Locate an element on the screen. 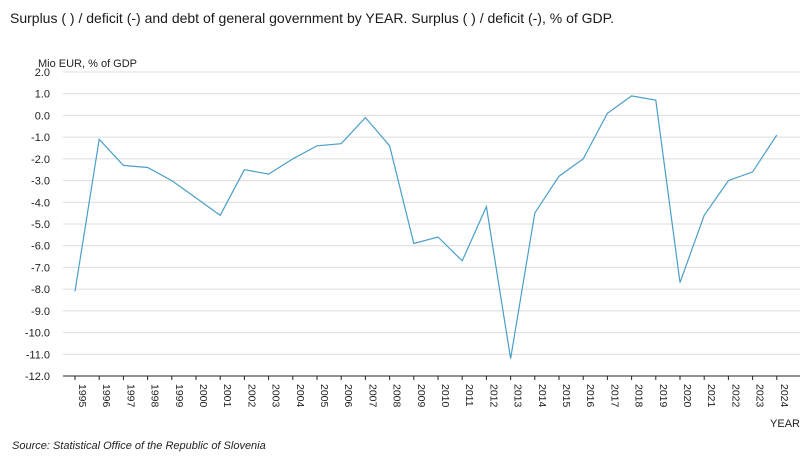 This screenshot has height=459, width=810. y-tick-label: -10.0 is located at coordinates (37, 334).